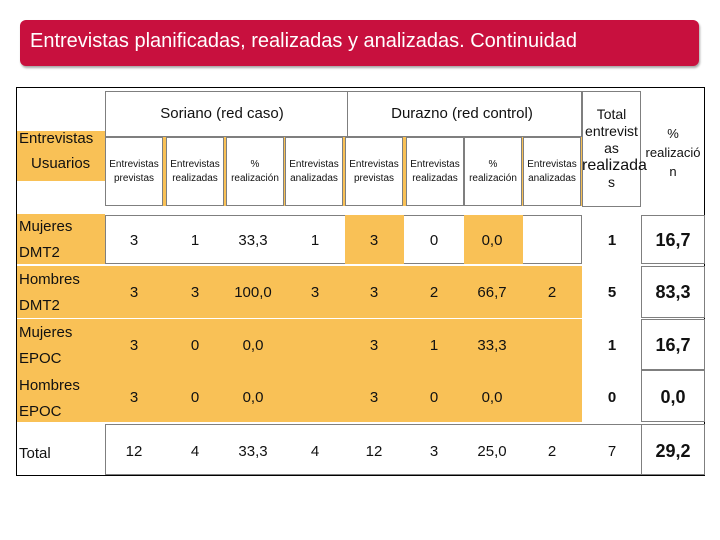 This screenshot has height=540, width=720. Describe the element at coordinates (61, 163) in the screenshot. I see `corner-label-2: Usuarios` at that location.